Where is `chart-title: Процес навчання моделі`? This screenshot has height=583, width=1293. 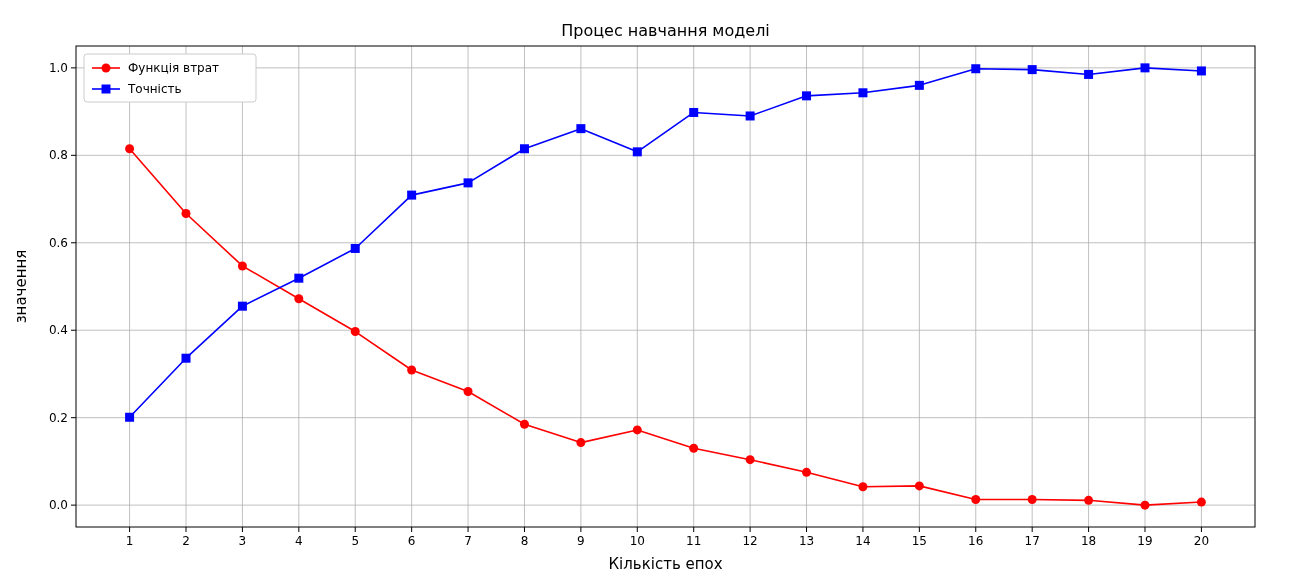
chart-title: Процес навчання моделі is located at coordinates (665, 30).